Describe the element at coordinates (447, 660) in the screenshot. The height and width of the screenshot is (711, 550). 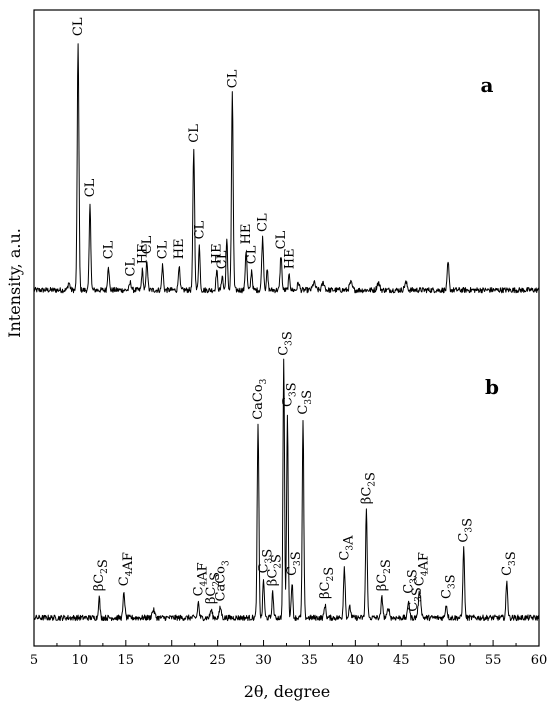
I see `x-tick-label: 50` at that location.